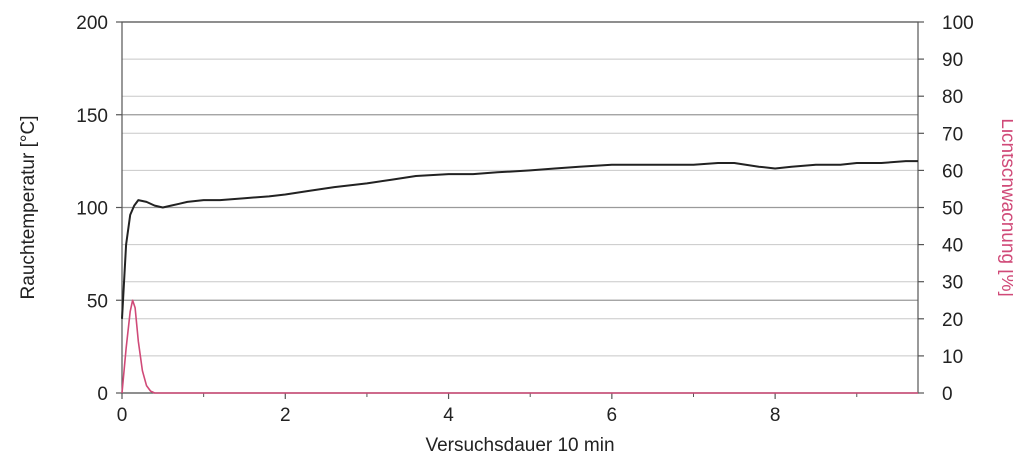  What do you see at coordinates (775, 415) in the screenshot?
I see `x-tick-label: 8` at bounding box center [775, 415].